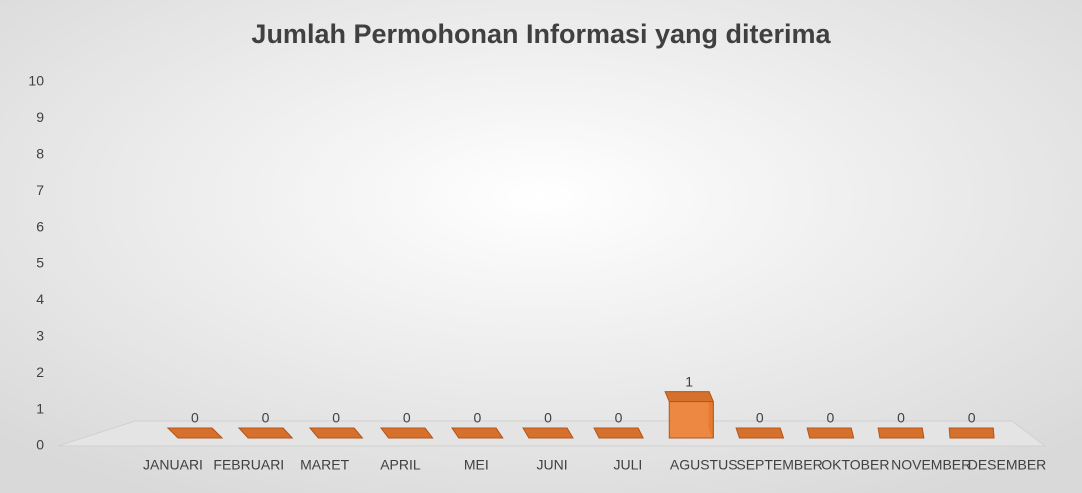  Describe the element at coordinates (40, 372) in the screenshot. I see `y-tick-label: 2` at that location.